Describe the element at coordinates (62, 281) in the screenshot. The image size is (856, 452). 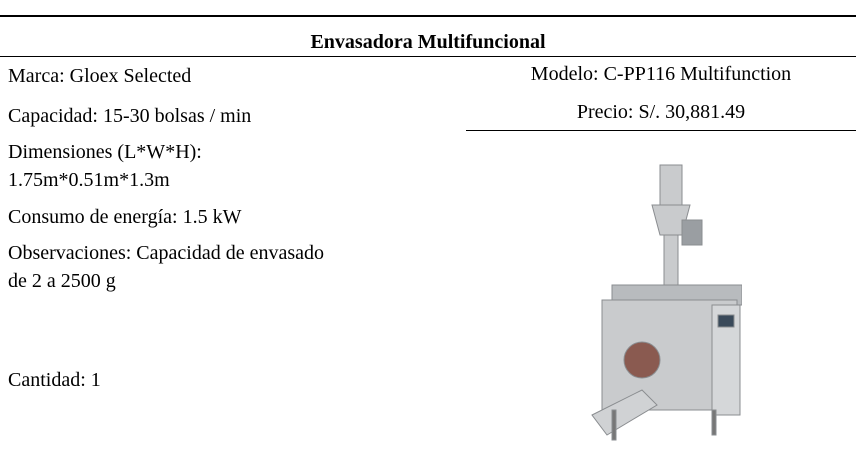
I see `field: de 2 a 2500 g` at that location.